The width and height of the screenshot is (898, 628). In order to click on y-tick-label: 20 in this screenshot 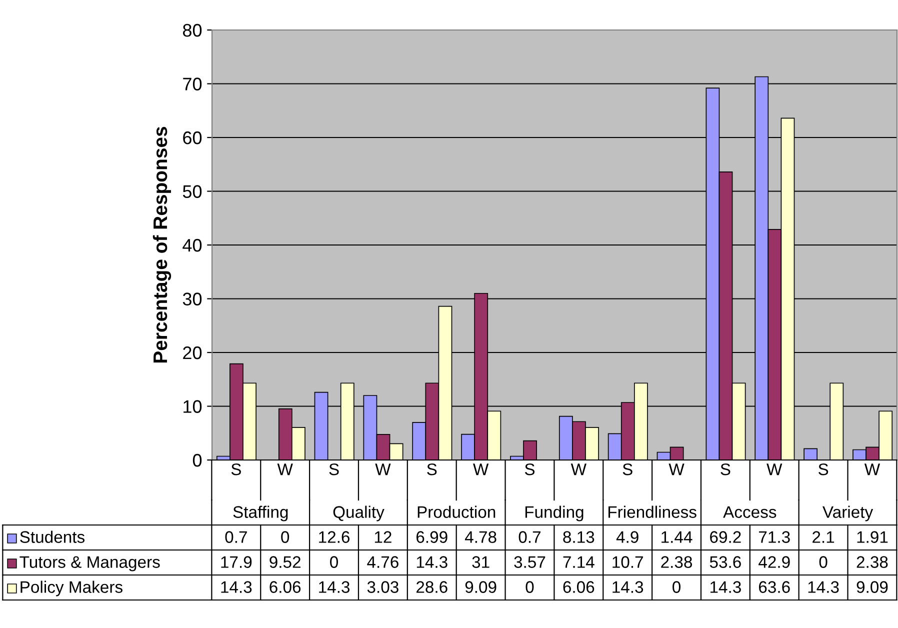, I will do `click(192, 353)`.